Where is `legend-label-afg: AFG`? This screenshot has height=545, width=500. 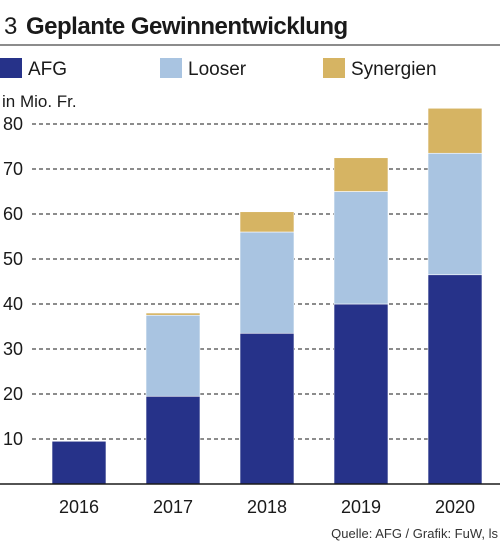 legend-label-afg: AFG is located at coordinates (47, 69).